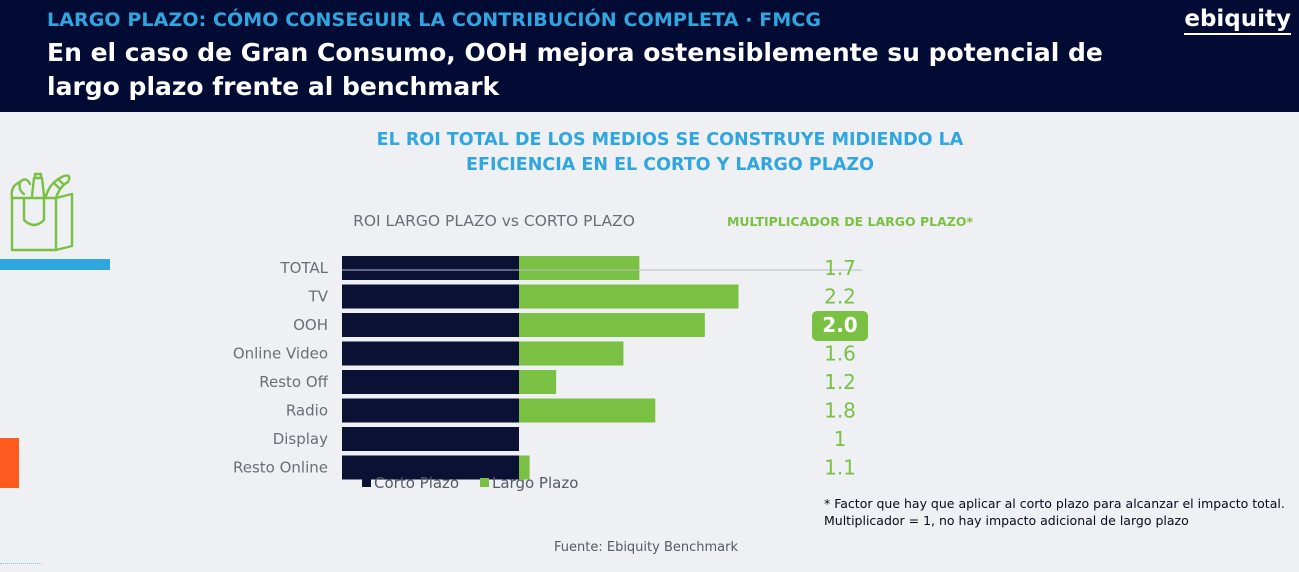  I want to click on bar-largo-tv, so click(629, 296).